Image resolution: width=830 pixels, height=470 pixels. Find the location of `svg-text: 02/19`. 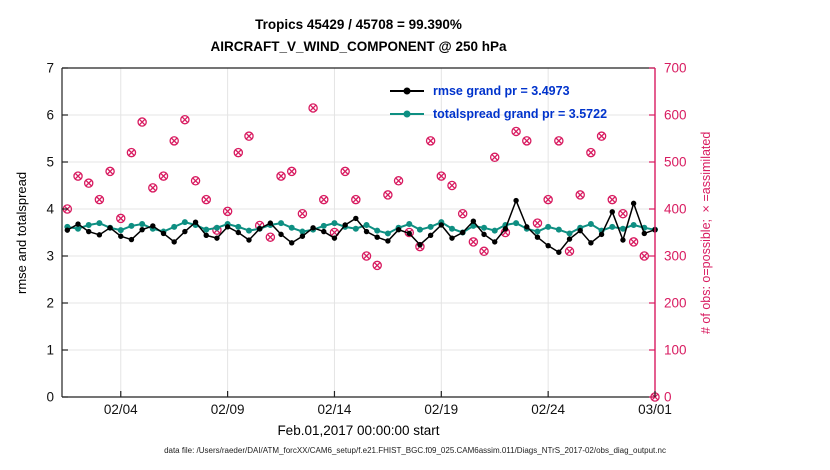

svg-text: 02/19 is located at coordinates (441, 409).